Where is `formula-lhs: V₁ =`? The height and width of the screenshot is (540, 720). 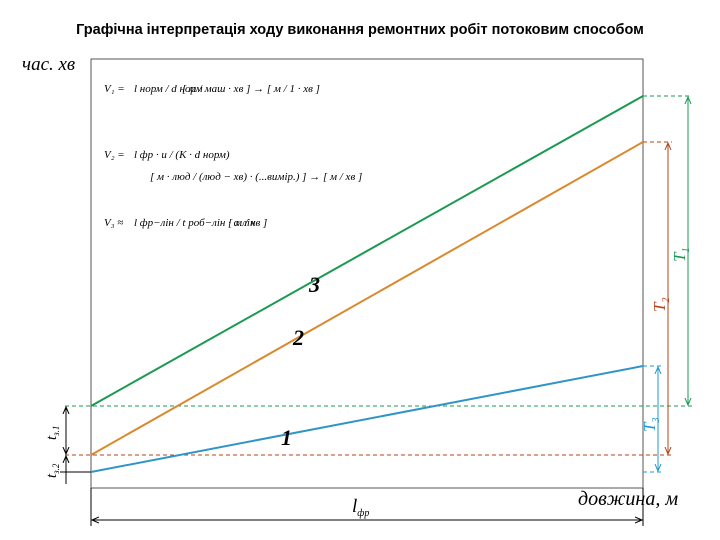
formula-lhs: V₁ = is located at coordinates (114, 89).